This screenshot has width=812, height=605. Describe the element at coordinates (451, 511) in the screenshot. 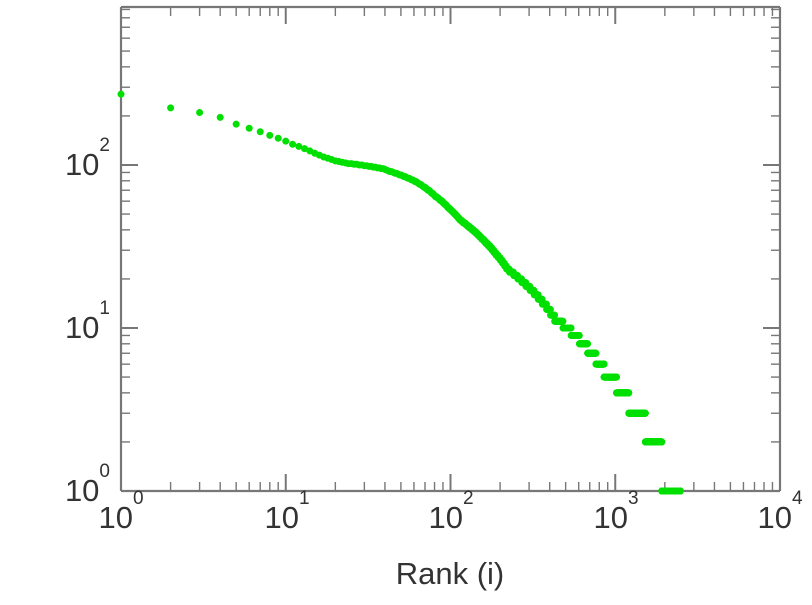

I see `x-tick-label-100: 10²` at that location.